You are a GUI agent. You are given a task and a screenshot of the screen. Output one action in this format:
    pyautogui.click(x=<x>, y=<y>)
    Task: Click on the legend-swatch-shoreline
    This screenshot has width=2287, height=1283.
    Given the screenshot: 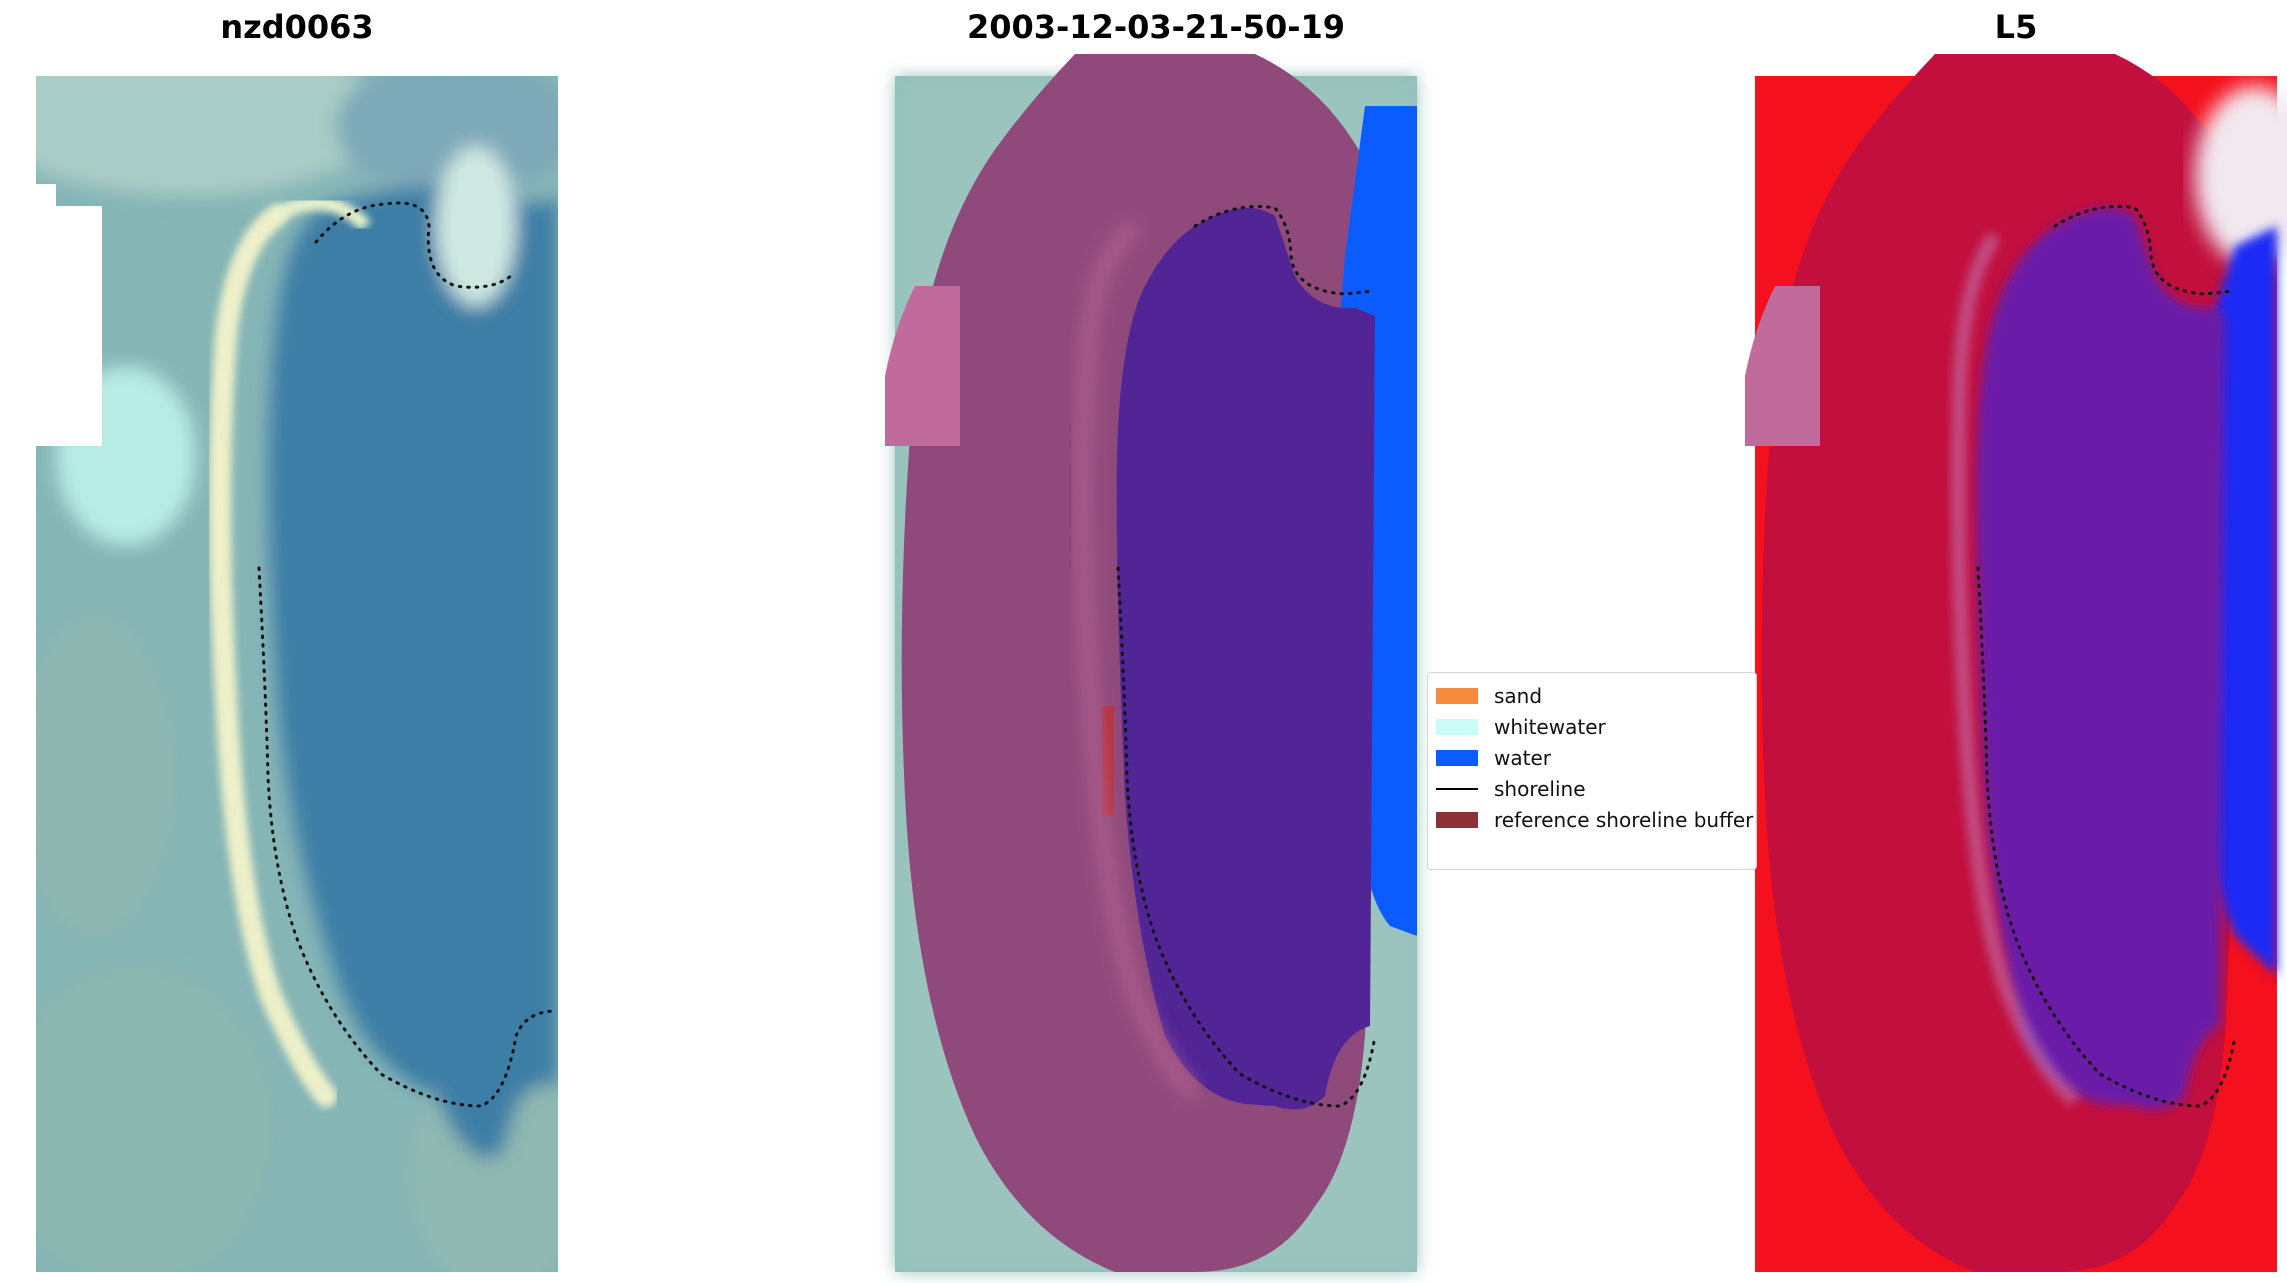 What is the action you would take?
    pyautogui.click(x=1457, y=789)
    